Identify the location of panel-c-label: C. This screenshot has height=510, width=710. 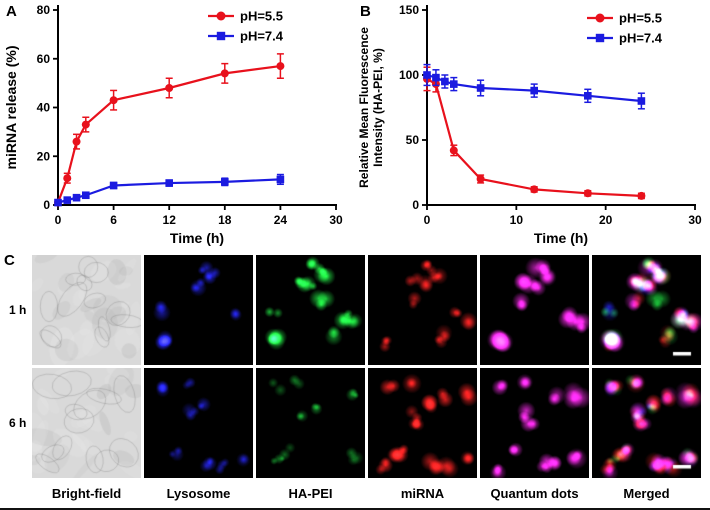
(9, 260).